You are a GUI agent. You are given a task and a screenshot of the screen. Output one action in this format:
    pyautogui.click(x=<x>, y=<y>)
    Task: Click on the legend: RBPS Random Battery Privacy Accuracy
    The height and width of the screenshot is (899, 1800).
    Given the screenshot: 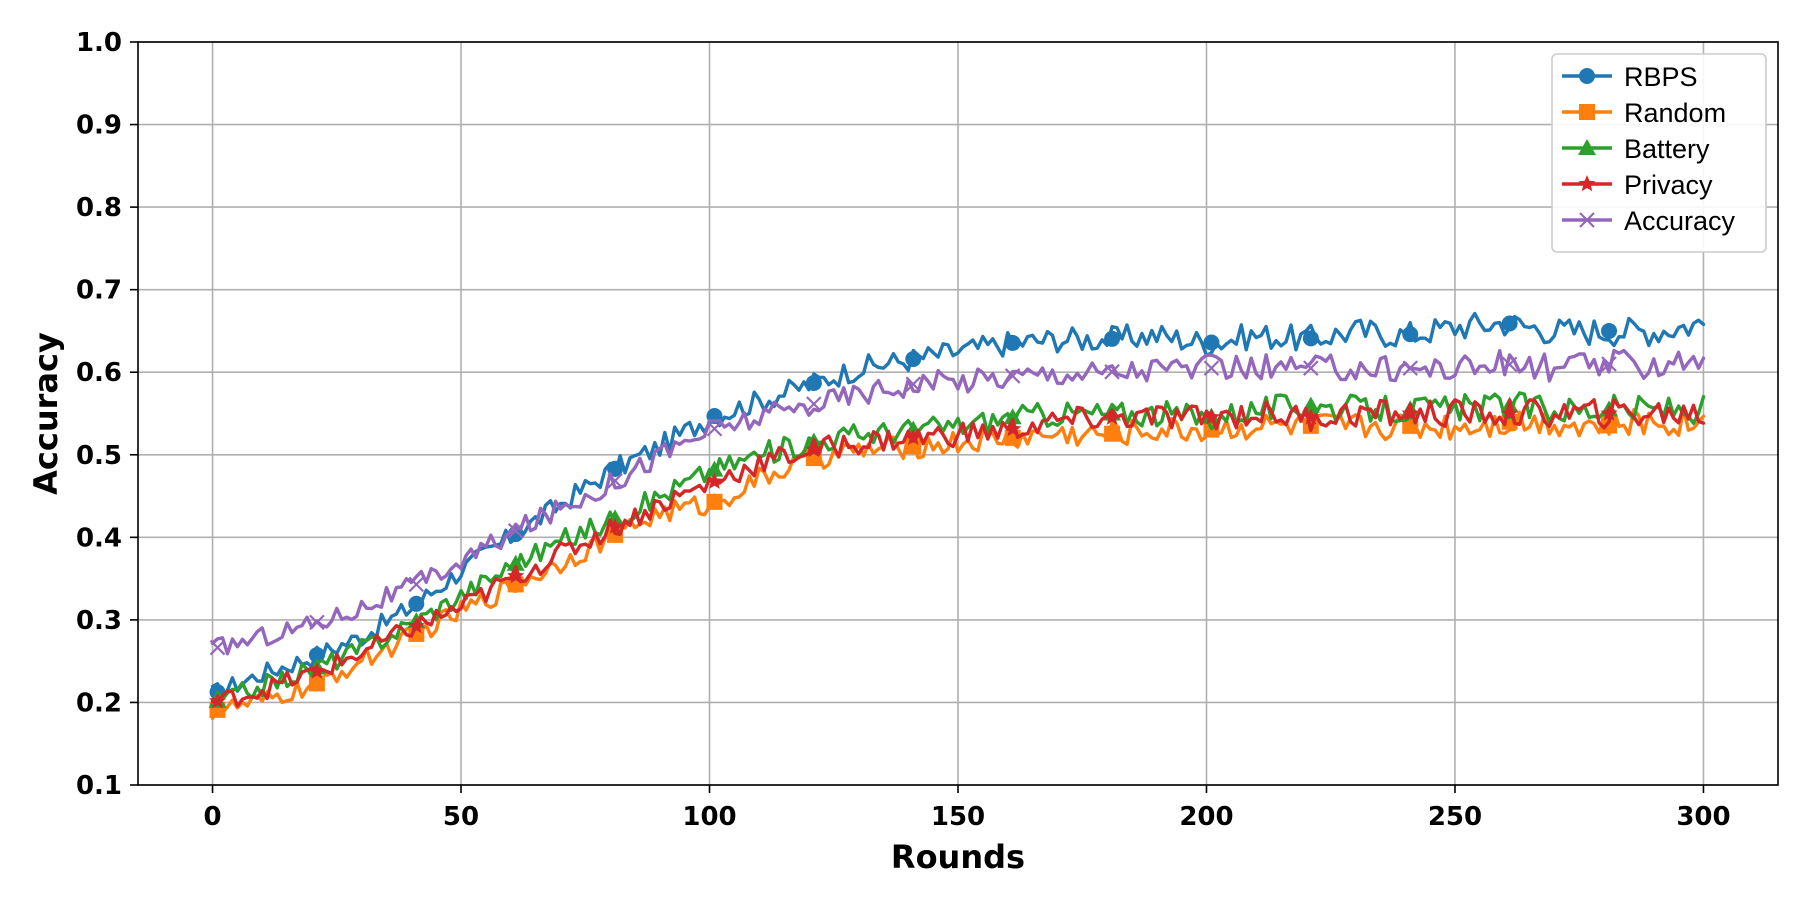 What is the action you would take?
    pyautogui.click(x=1659, y=153)
    